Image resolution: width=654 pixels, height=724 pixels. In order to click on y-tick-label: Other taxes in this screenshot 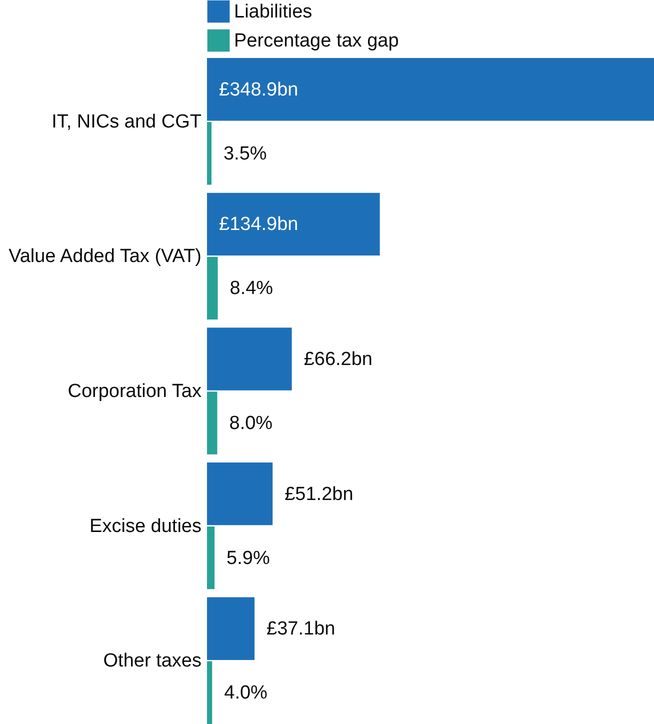, I will do `click(152, 661)`.